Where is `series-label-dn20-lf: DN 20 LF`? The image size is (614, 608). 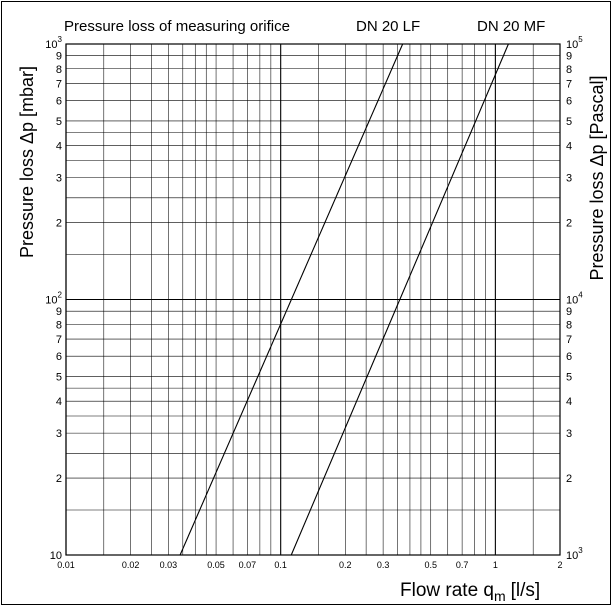 series-label-dn20-lf: DN 20 LF is located at coordinates (388, 26).